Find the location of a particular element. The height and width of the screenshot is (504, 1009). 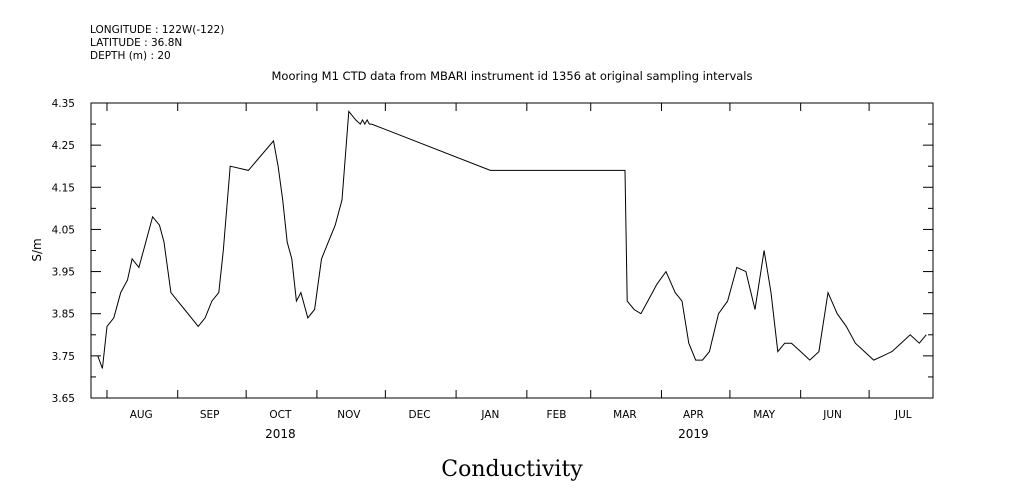

x-tick-label: AUG is located at coordinates (141, 415).